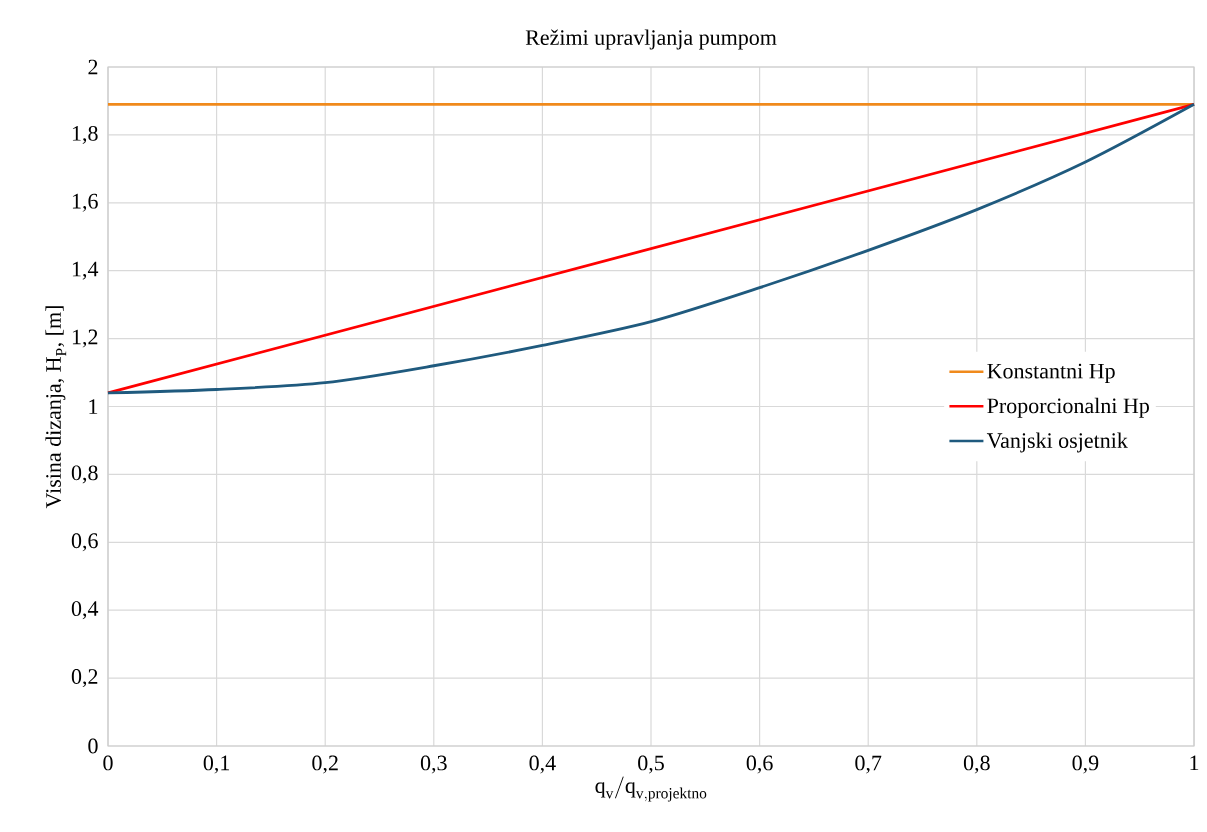 The image size is (1207, 832). What do you see at coordinates (93, 67) in the screenshot?
I see `y-tick-label: 2` at bounding box center [93, 67].